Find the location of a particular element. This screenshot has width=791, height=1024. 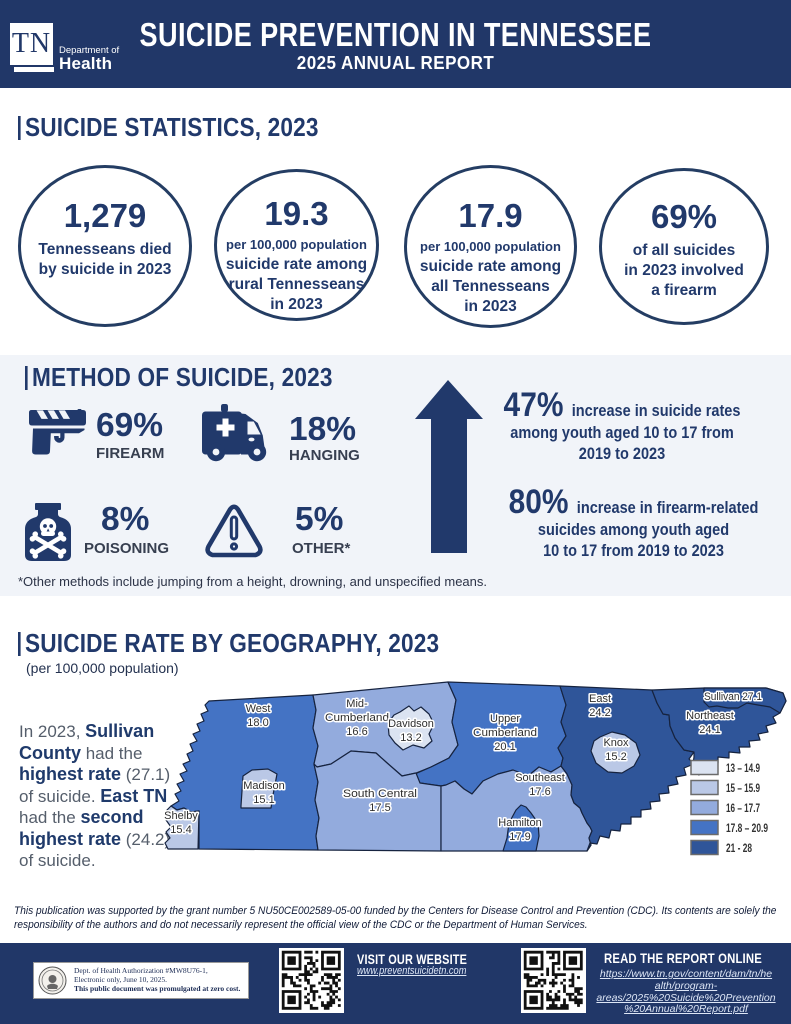

svg-text: Madison is located at coordinates (264, 786).